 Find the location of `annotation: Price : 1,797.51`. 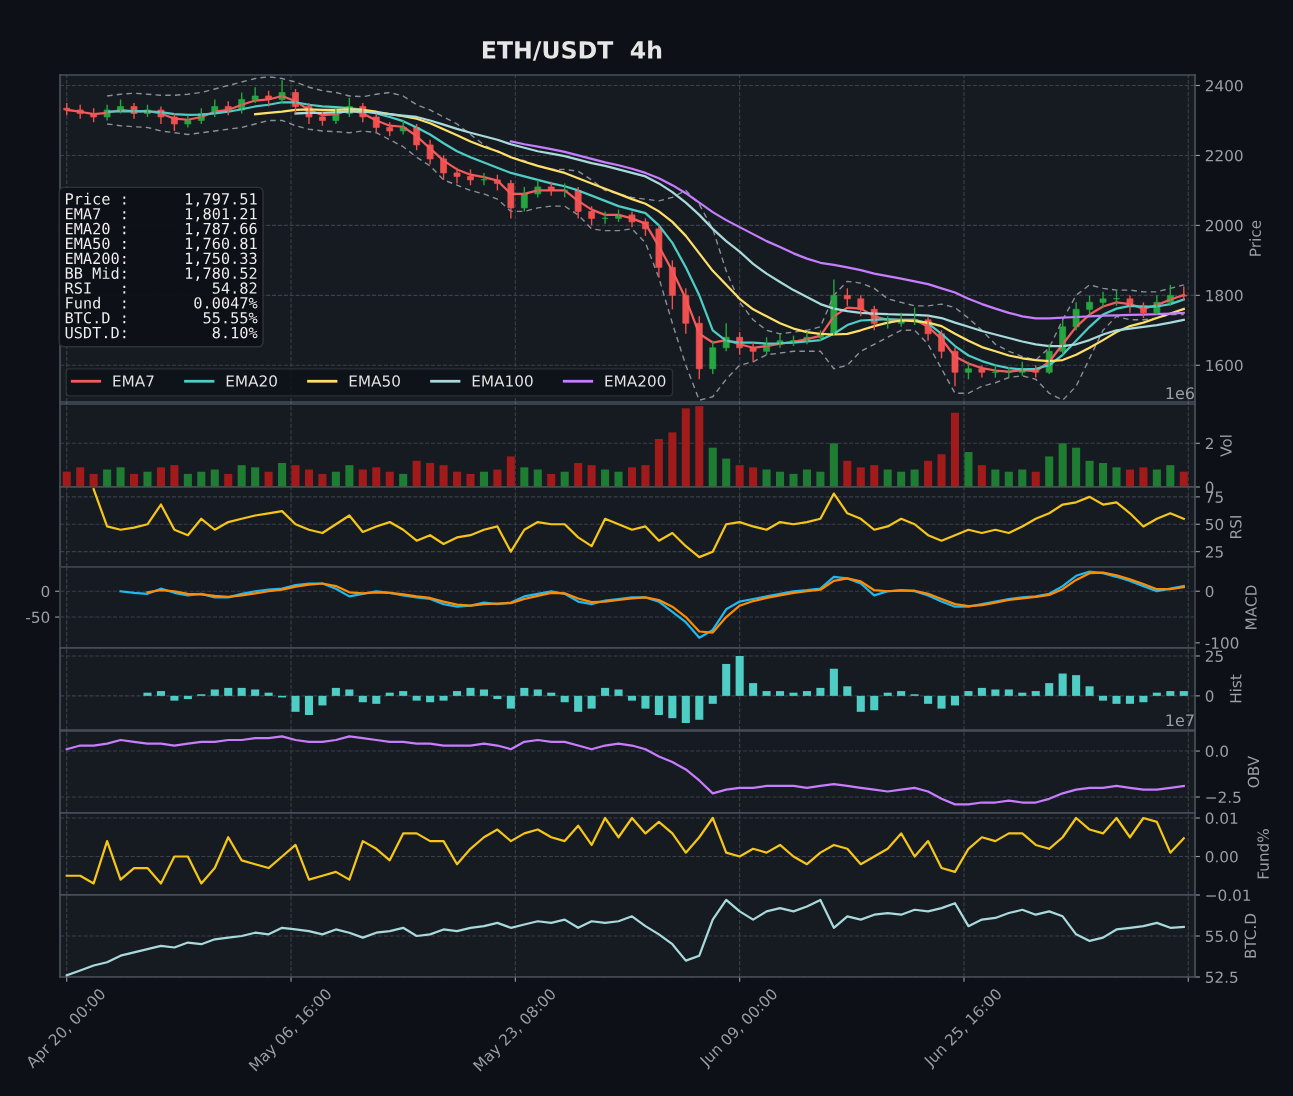

annotation: Price : 1,797.51 is located at coordinates (161, 199).